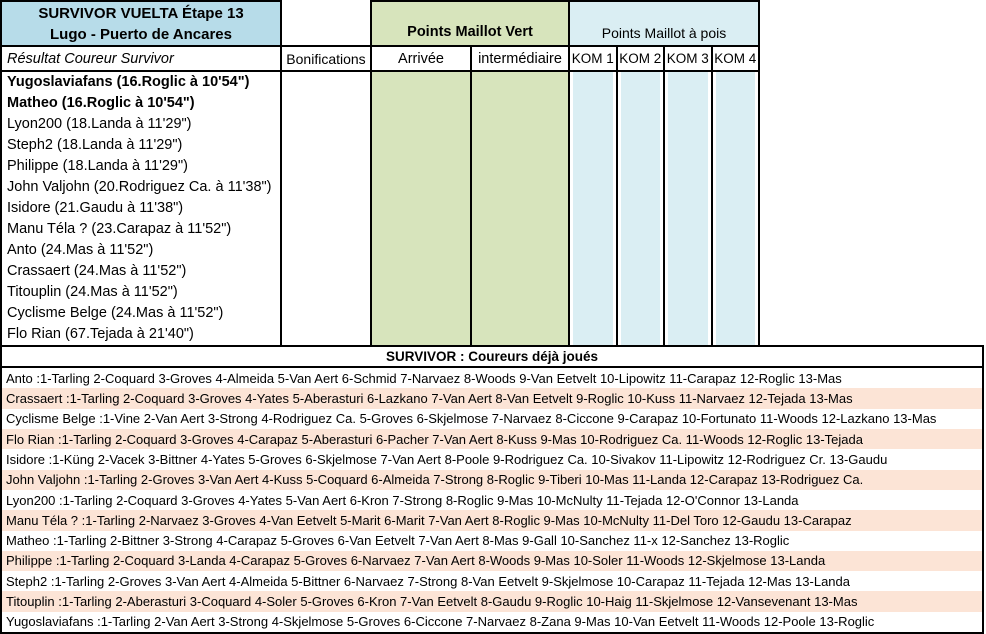  What do you see at coordinates (664, 23) in the screenshot?
I see `polka-jersey-group-header: Points Maillot à pois` at bounding box center [664, 23].